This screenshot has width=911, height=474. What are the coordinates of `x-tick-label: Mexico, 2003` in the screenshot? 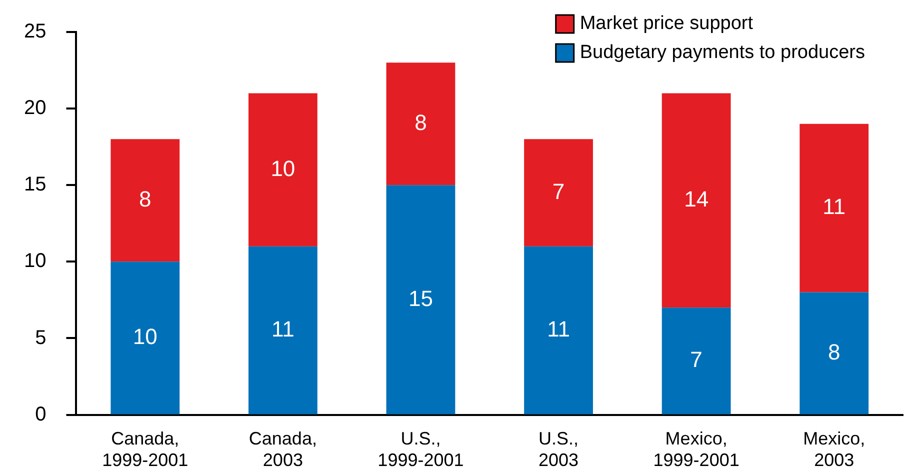 It's located at (834, 449).